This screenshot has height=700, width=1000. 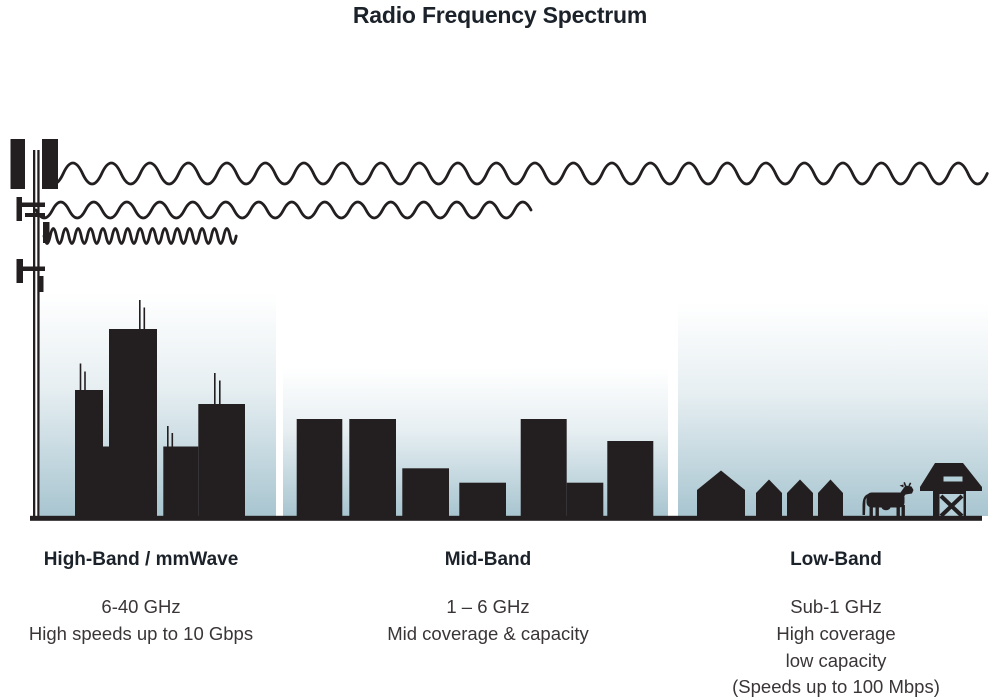 What do you see at coordinates (515, 173) in the screenshot?
I see `long-wavelength-wave-icon` at bounding box center [515, 173].